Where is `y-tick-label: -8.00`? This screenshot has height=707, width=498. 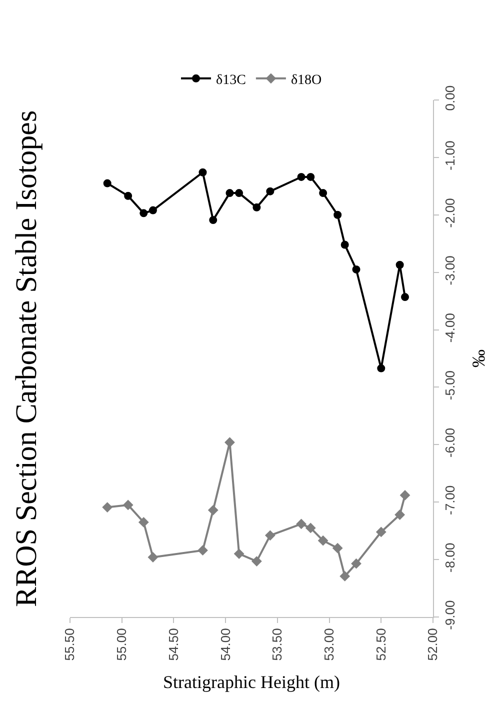
y-tick-label: -8.00 is located at coordinates (450, 557).